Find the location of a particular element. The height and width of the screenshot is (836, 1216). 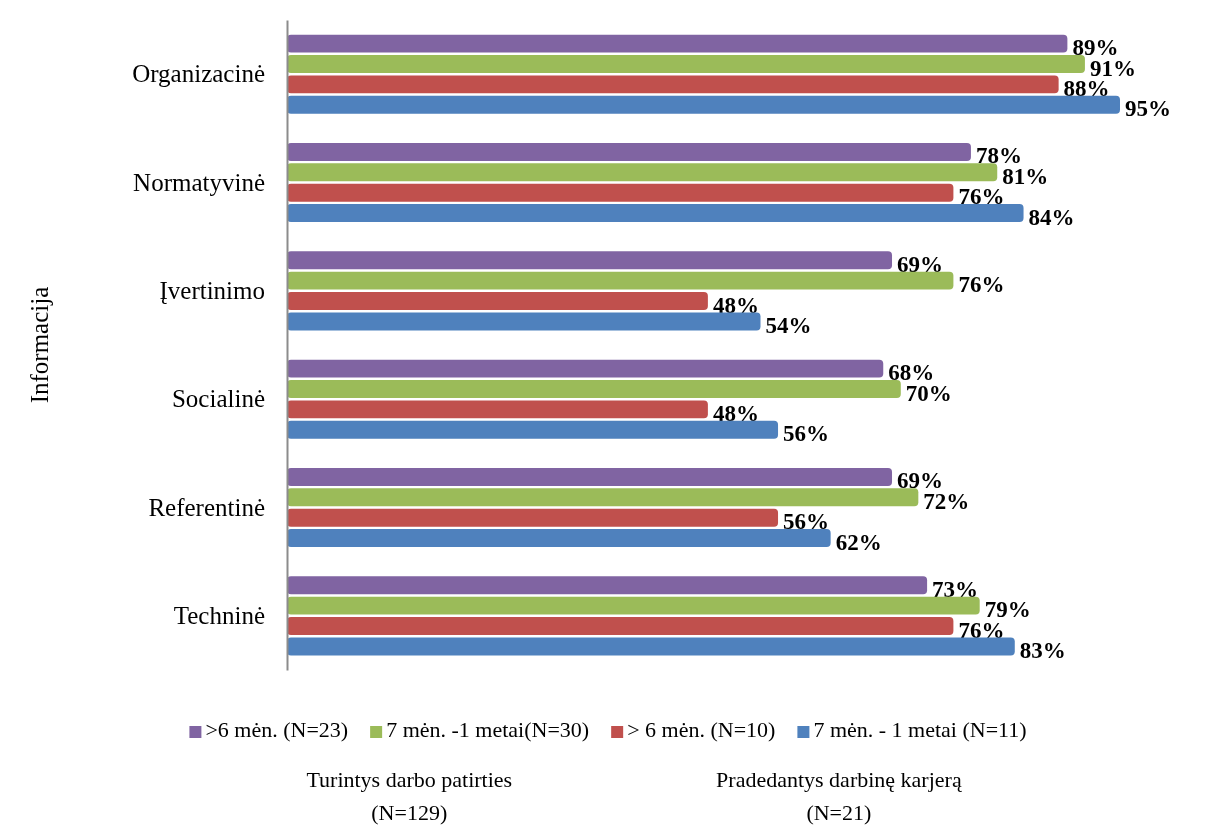

y-tick-label: Socialinė is located at coordinates (218, 399).